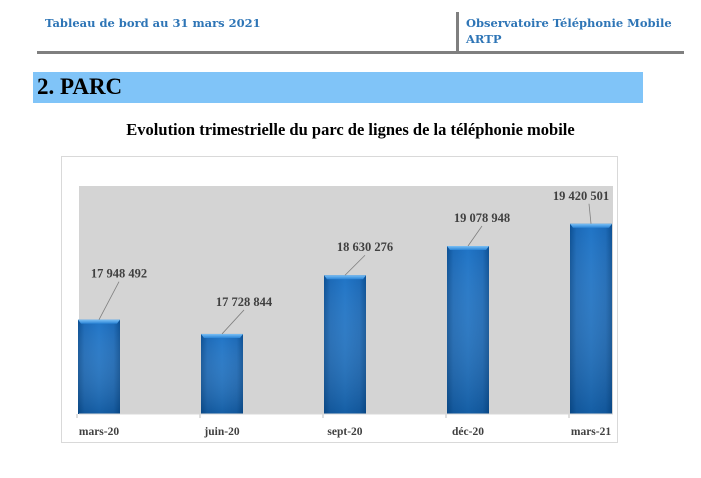  What do you see at coordinates (153, 23) in the screenshot?
I see `header-dashboard-date: Tableau de bord au 31 mars 2021` at bounding box center [153, 23].